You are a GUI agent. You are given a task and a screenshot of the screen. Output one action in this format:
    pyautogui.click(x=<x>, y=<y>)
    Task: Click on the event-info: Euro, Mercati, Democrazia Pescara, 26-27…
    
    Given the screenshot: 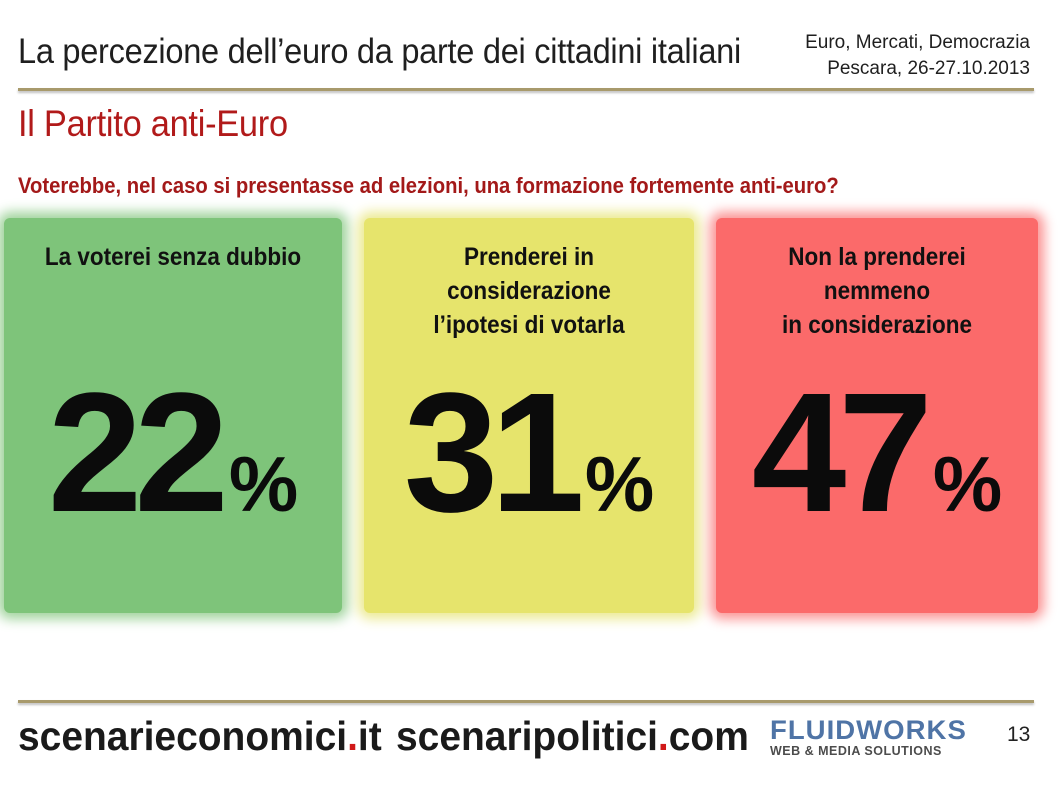 What is the action you would take?
    pyautogui.click(x=917, y=56)
    